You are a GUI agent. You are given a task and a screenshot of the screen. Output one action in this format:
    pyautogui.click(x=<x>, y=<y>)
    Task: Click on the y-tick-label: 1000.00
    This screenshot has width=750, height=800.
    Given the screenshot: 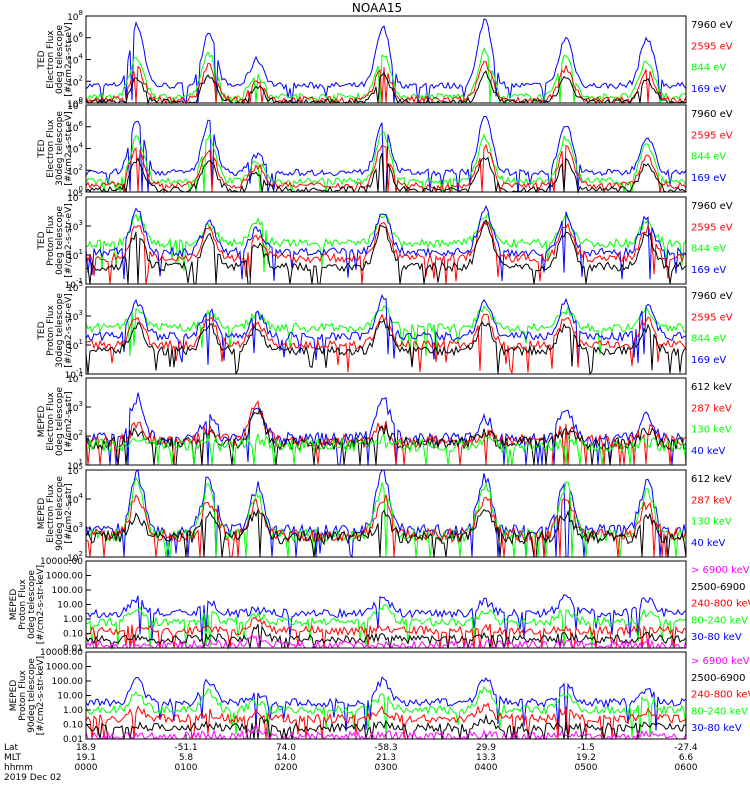 What is the action you would take?
    pyautogui.click(x=64, y=577)
    